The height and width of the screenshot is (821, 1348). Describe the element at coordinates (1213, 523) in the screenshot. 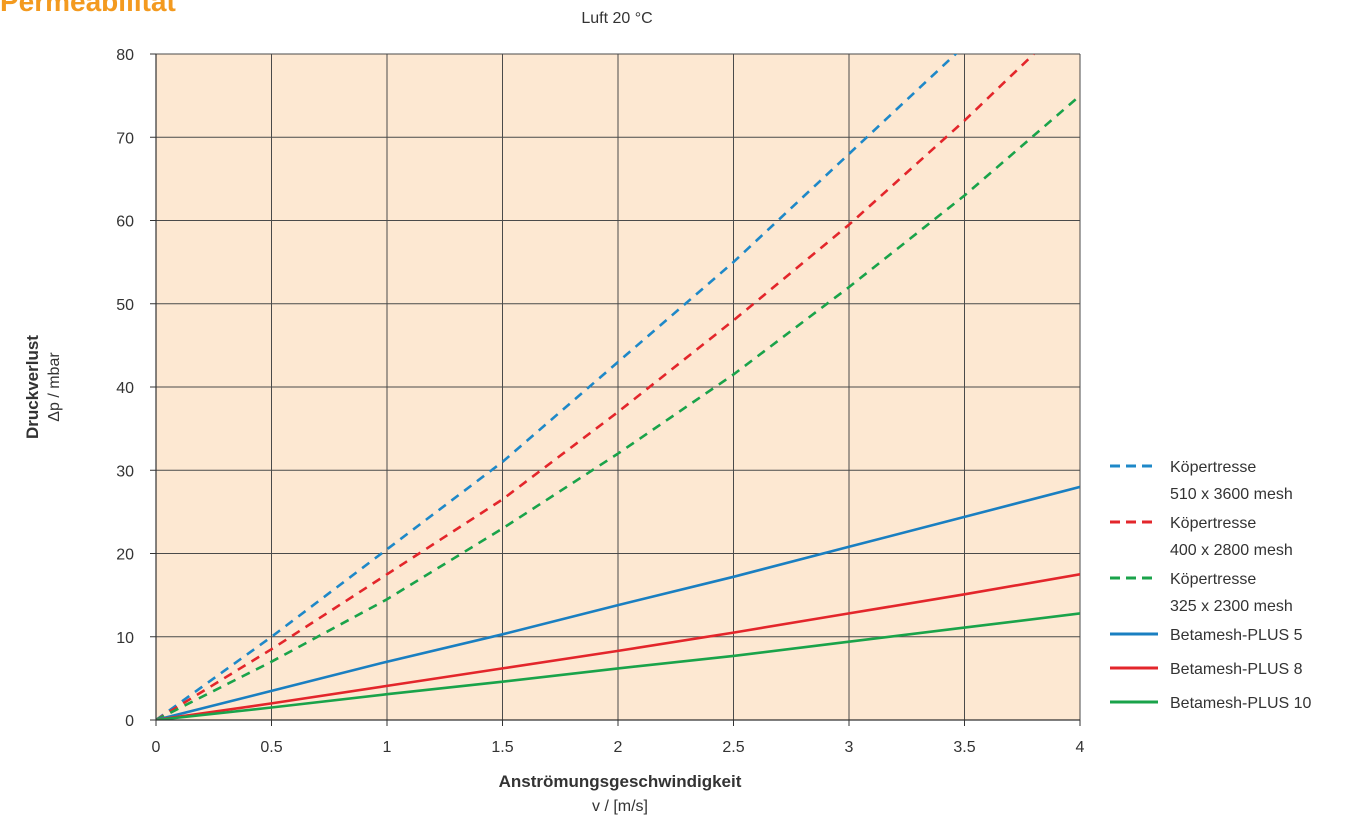

I see `legend-label-2: Köpertresse` at that location.